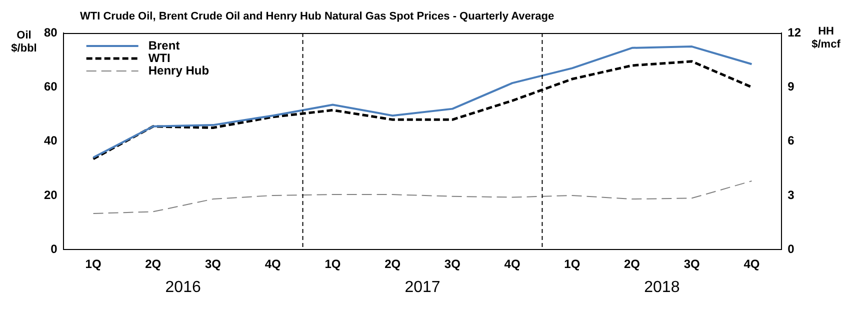 This screenshot has width=847, height=310. I want to click on y2-tick-label: 0, so click(791, 249).